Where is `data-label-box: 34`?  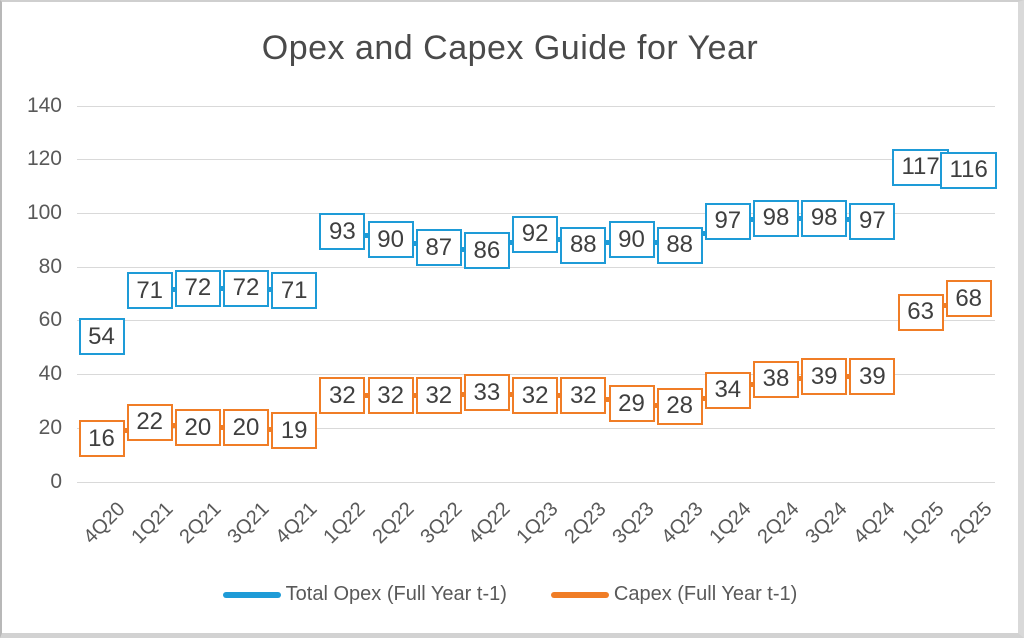
data-label-box: 34 is located at coordinates (727, 390).